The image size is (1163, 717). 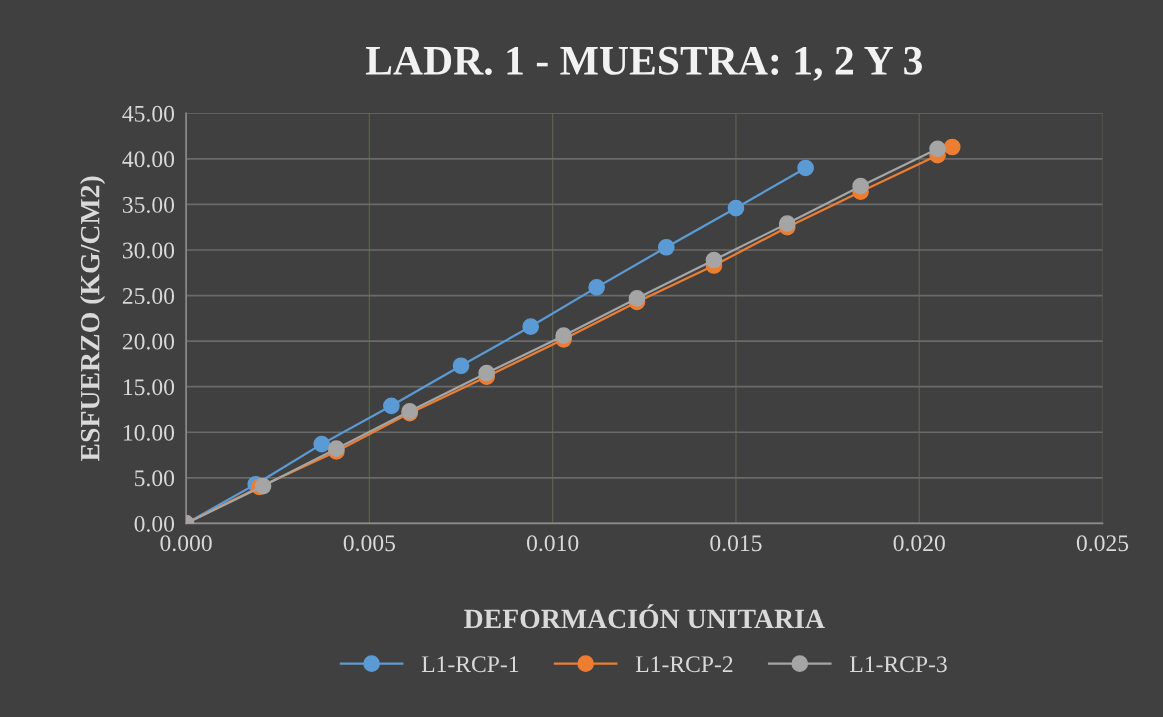 What do you see at coordinates (553, 543) in the screenshot?
I see `x-tick-label: 0.010` at bounding box center [553, 543].